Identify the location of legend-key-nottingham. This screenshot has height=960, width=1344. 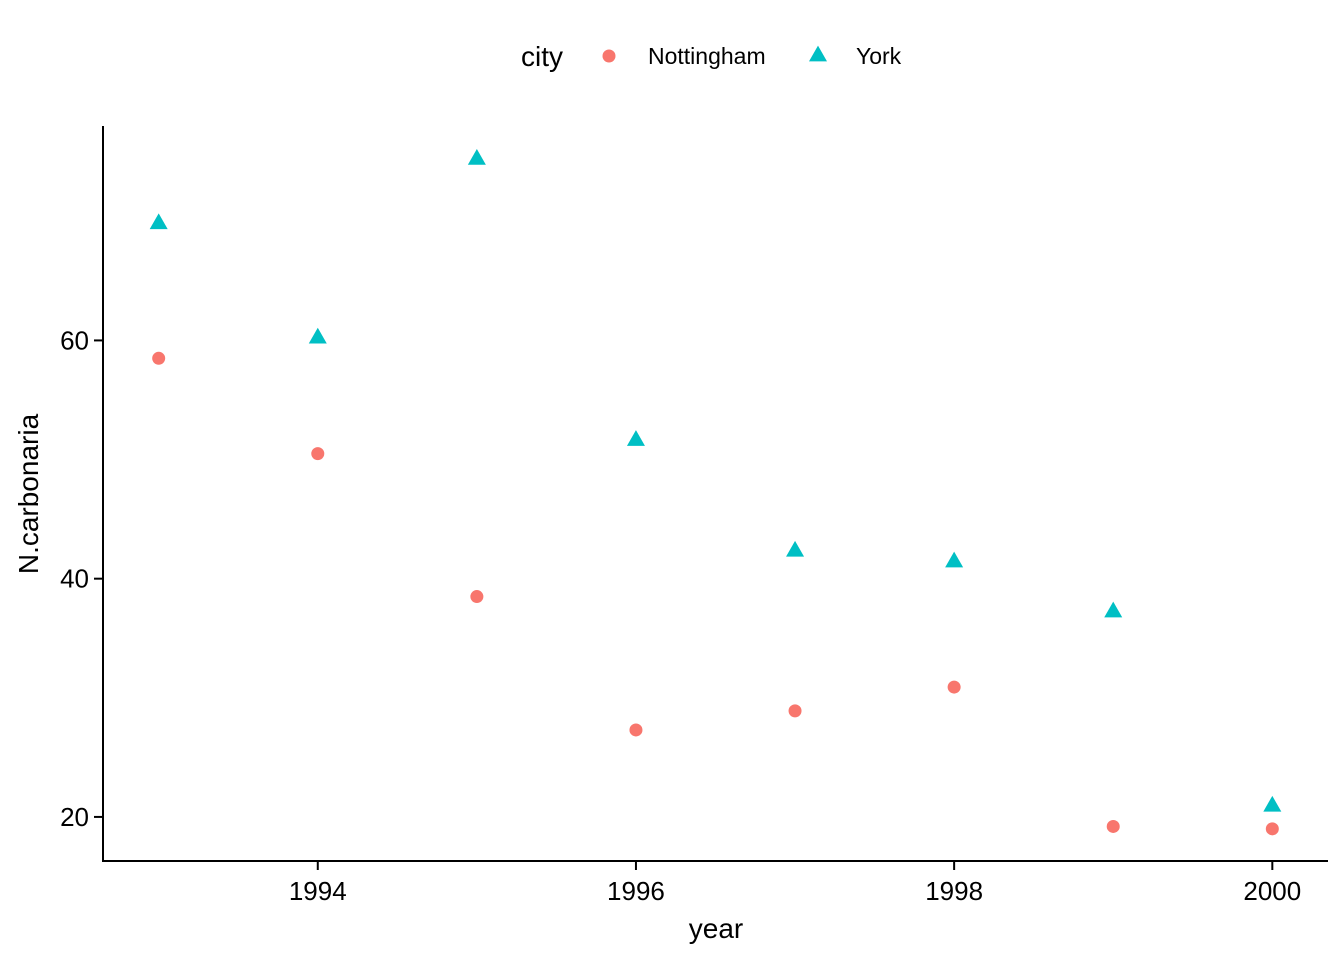
(609, 56).